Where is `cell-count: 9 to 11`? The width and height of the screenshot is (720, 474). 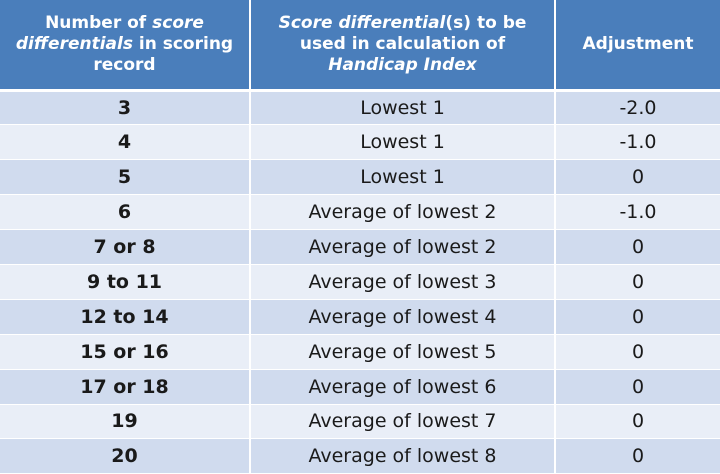 cell-count: 9 to 11 is located at coordinates (125, 282).